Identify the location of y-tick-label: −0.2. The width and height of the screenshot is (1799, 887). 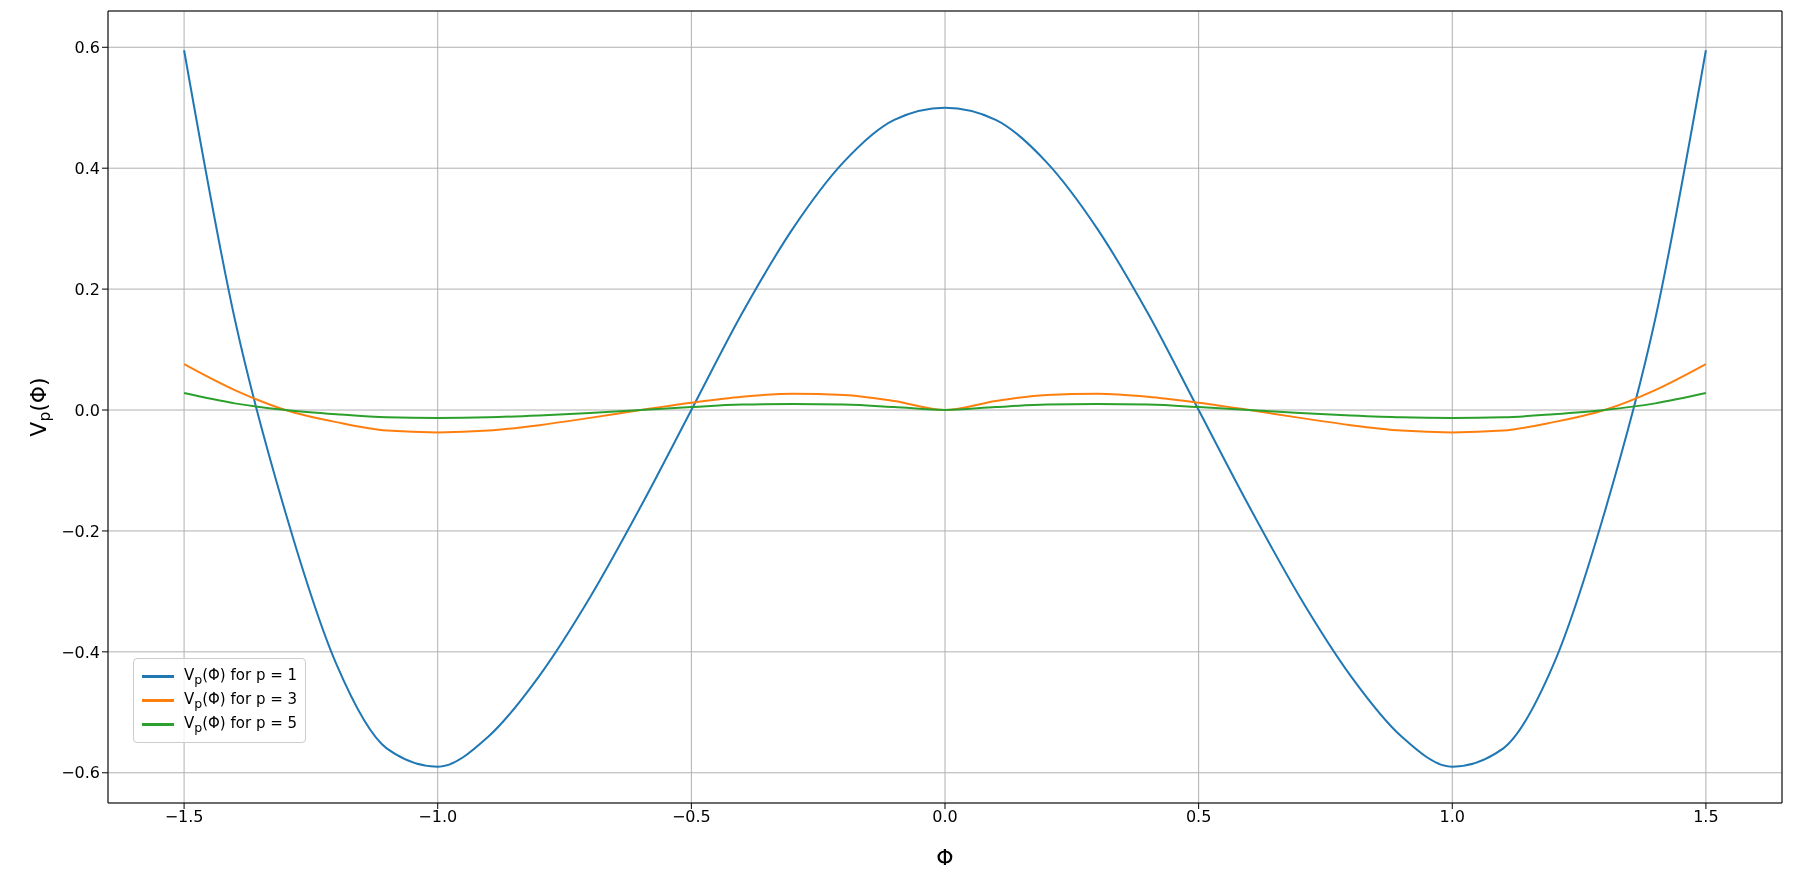
(80, 531).